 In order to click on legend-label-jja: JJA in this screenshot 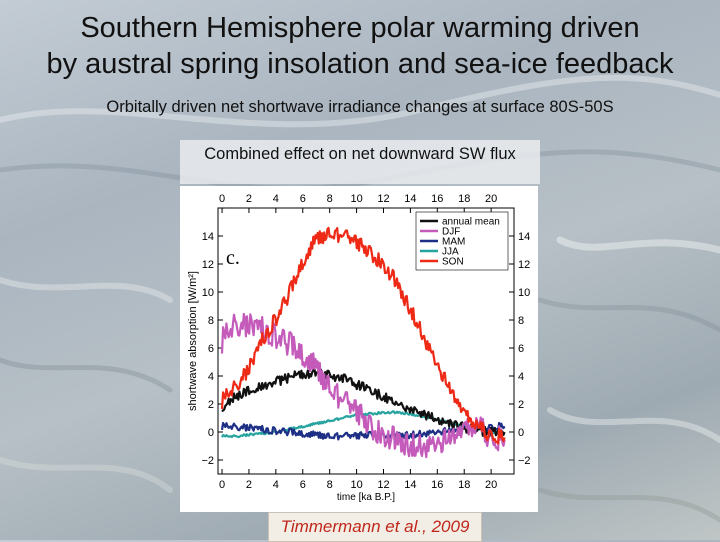, I will do `click(450, 252)`.